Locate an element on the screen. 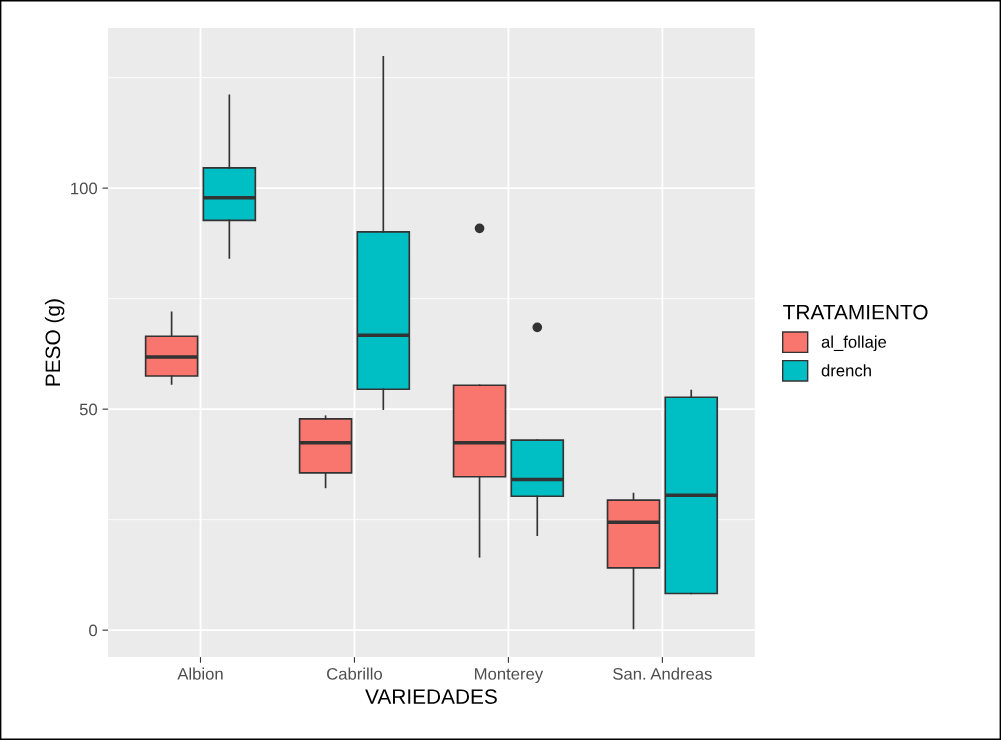 This screenshot has height=740, width=1001. legend-label: drench is located at coordinates (846, 370).